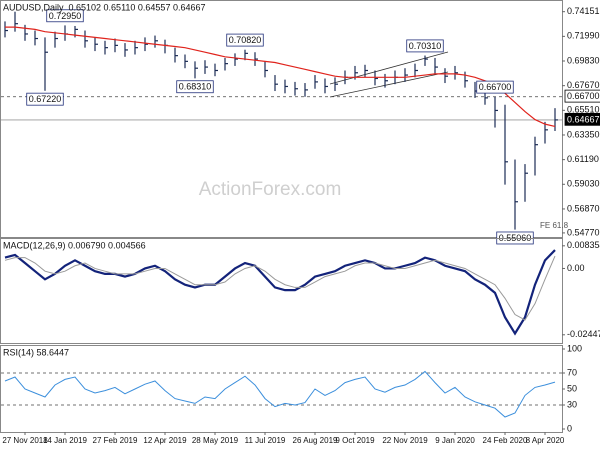  Describe the element at coordinates (265, 440) in the screenshot. I see `x-tick-label: 11 Jul 2019` at that location.